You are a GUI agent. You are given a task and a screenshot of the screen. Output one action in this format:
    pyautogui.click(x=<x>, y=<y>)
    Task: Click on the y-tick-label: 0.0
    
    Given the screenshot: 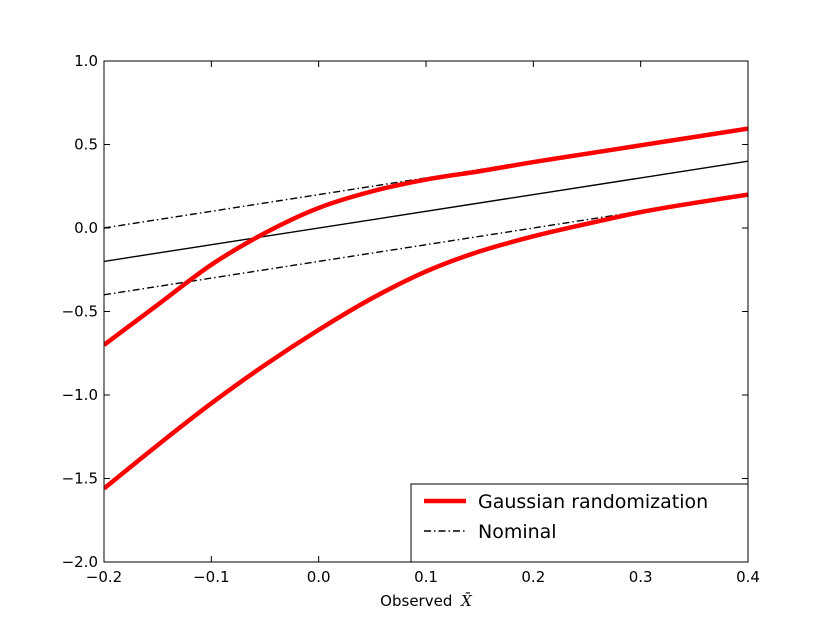 What is the action you would take?
    pyautogui.click(x=86, y=228)
    